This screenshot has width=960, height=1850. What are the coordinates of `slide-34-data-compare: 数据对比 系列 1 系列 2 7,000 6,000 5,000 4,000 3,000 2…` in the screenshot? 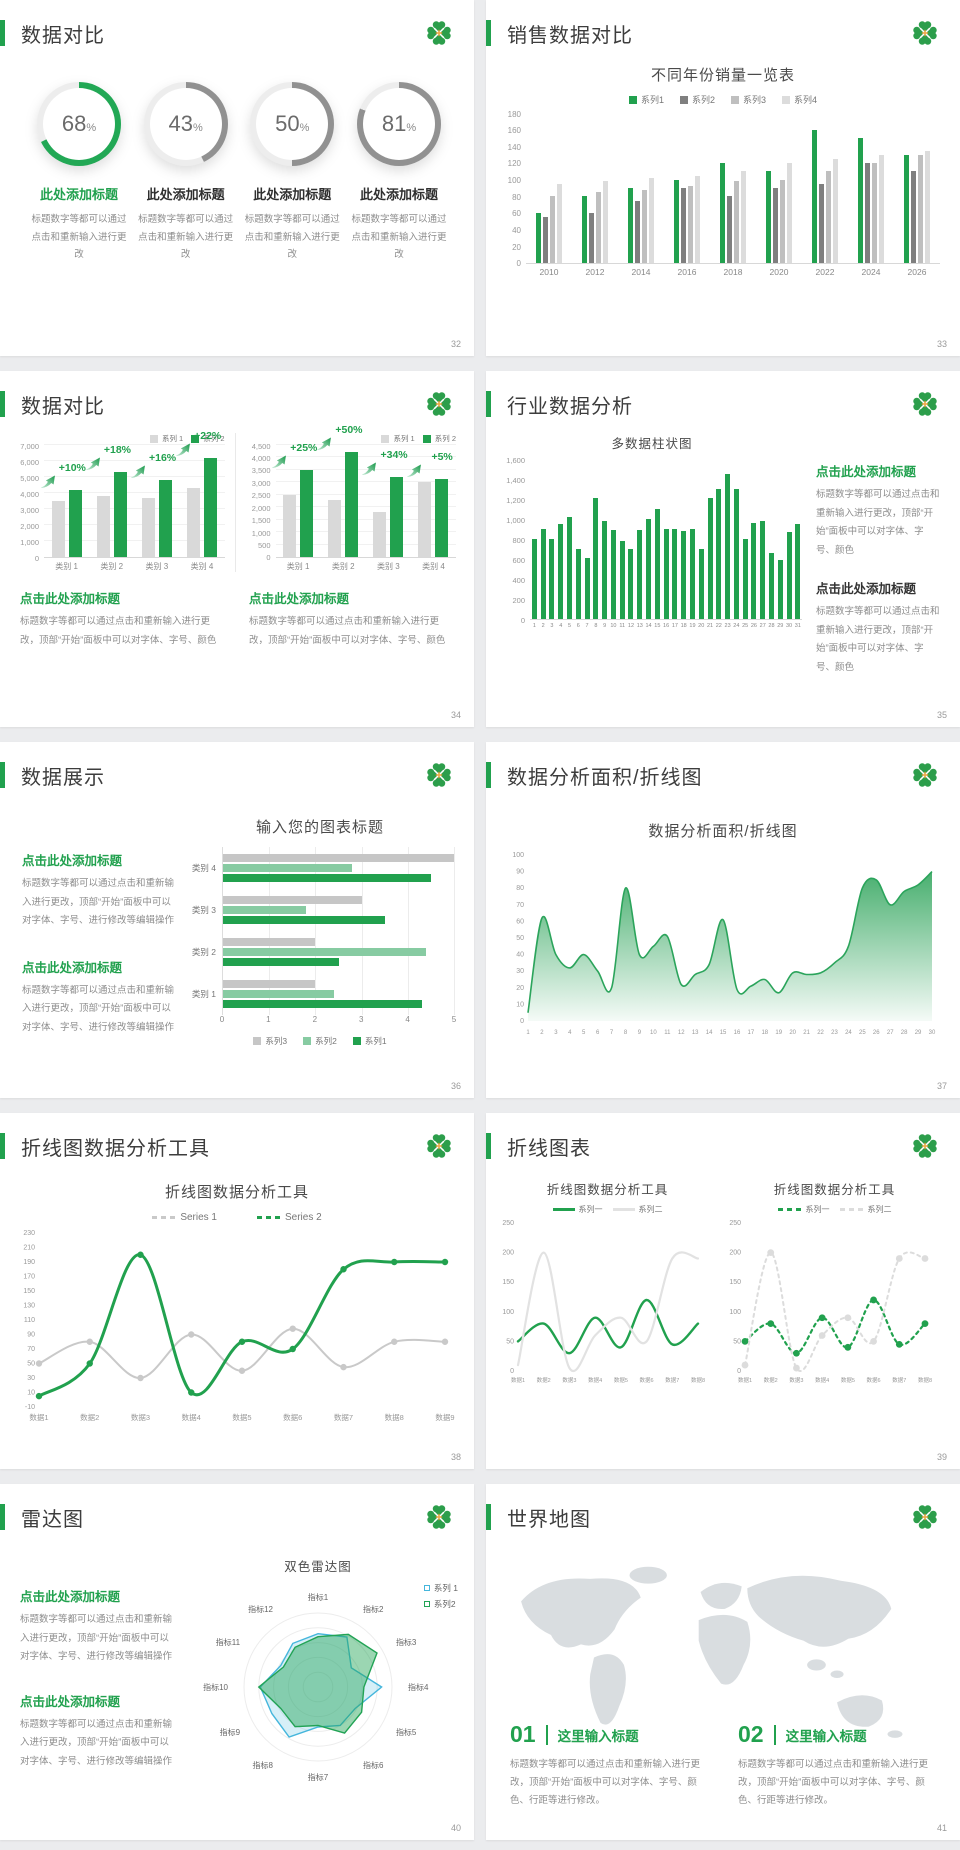 It's located at (237, 549).